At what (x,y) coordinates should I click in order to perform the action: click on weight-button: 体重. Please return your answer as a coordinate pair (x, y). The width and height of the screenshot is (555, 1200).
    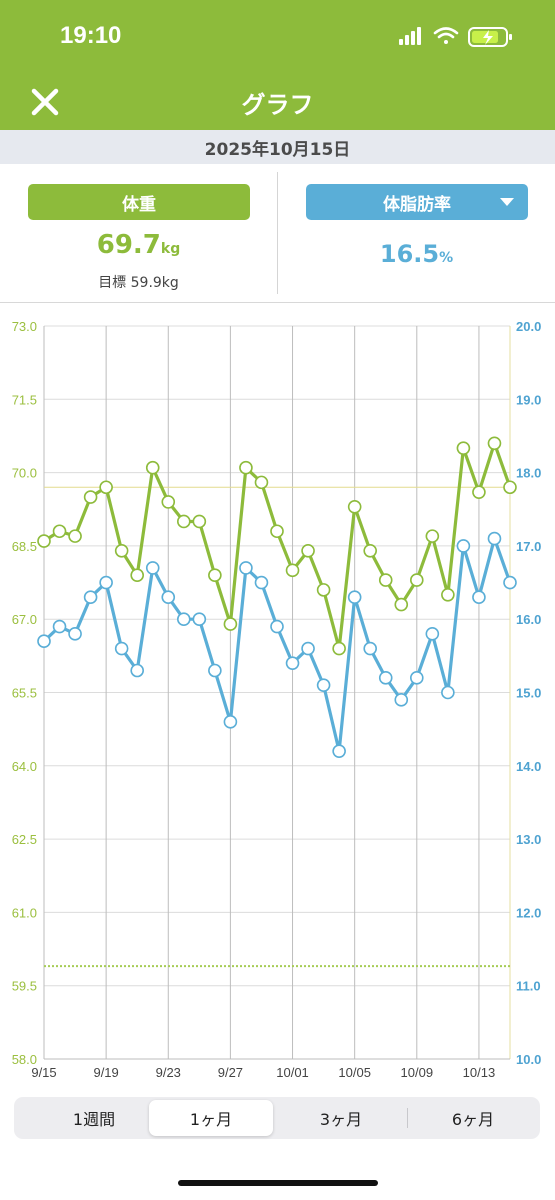
    Looking at the image, I should click on (139, 202).